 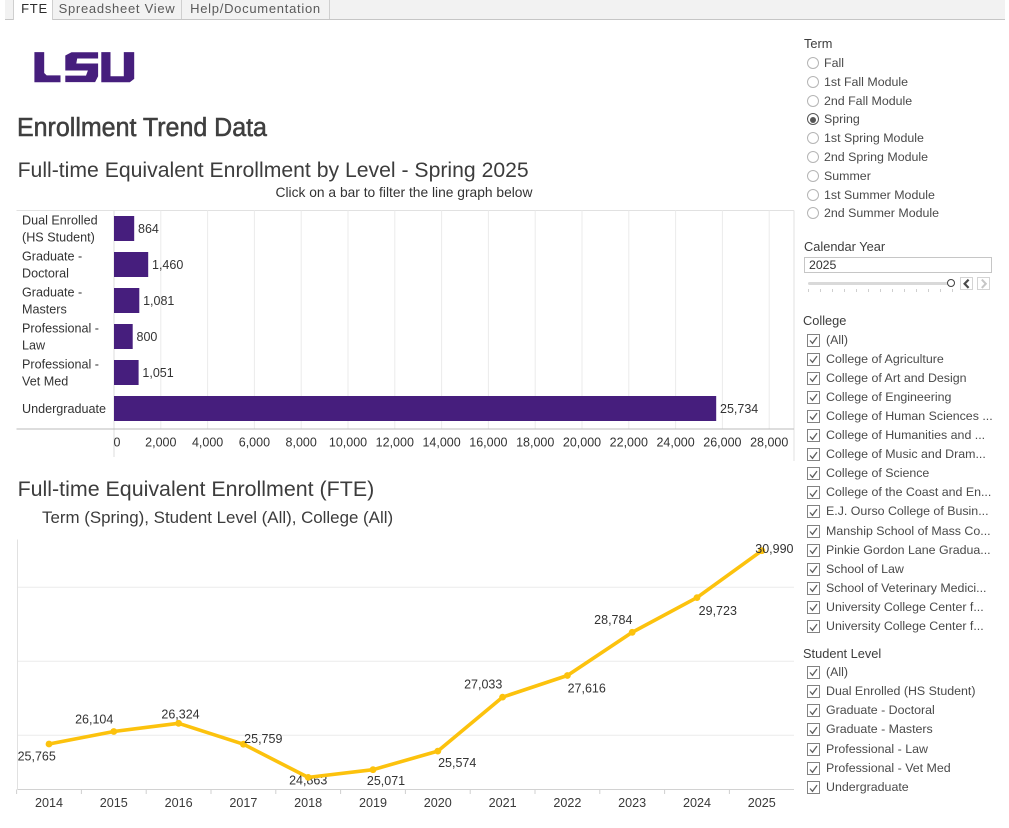 What do you see at coordinates (45, 273) in the screenshot?
I see `svg-text: Doctoral` at bounding box center [45, 273].